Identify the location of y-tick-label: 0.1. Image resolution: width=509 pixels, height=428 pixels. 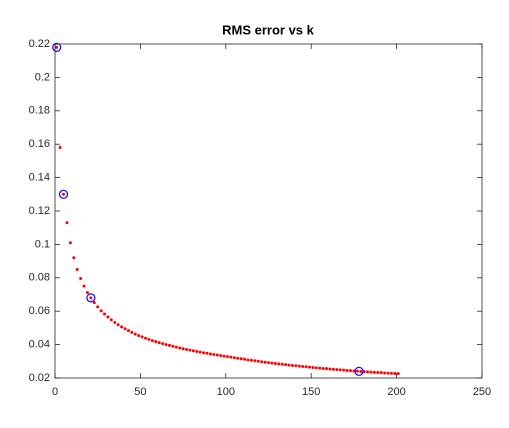
(42, 244).